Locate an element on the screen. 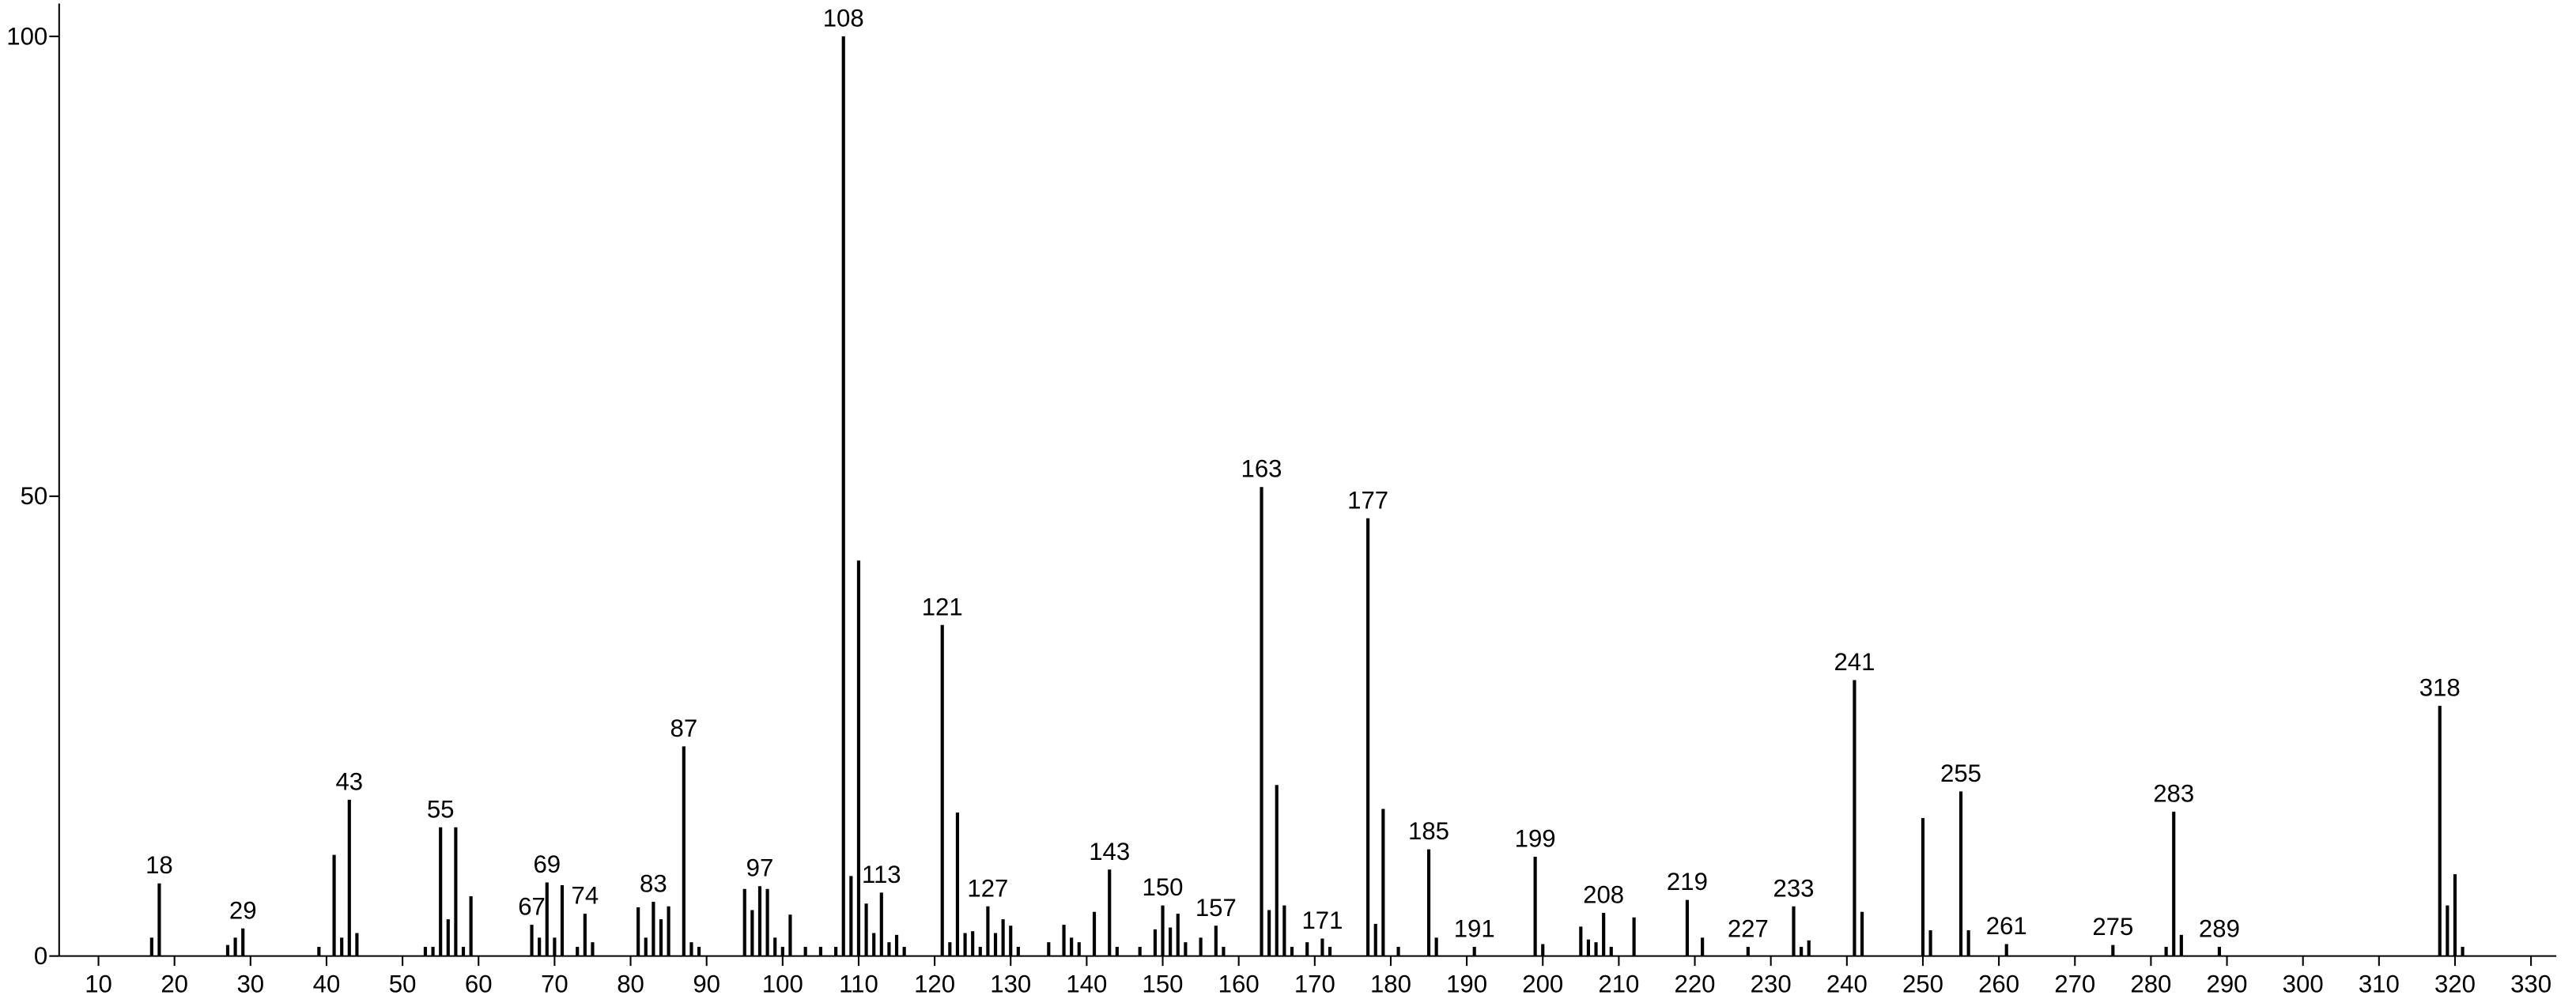 This screenshot has width=2576, height=999. peak-label: 74 is located at coordinates (585, 896).